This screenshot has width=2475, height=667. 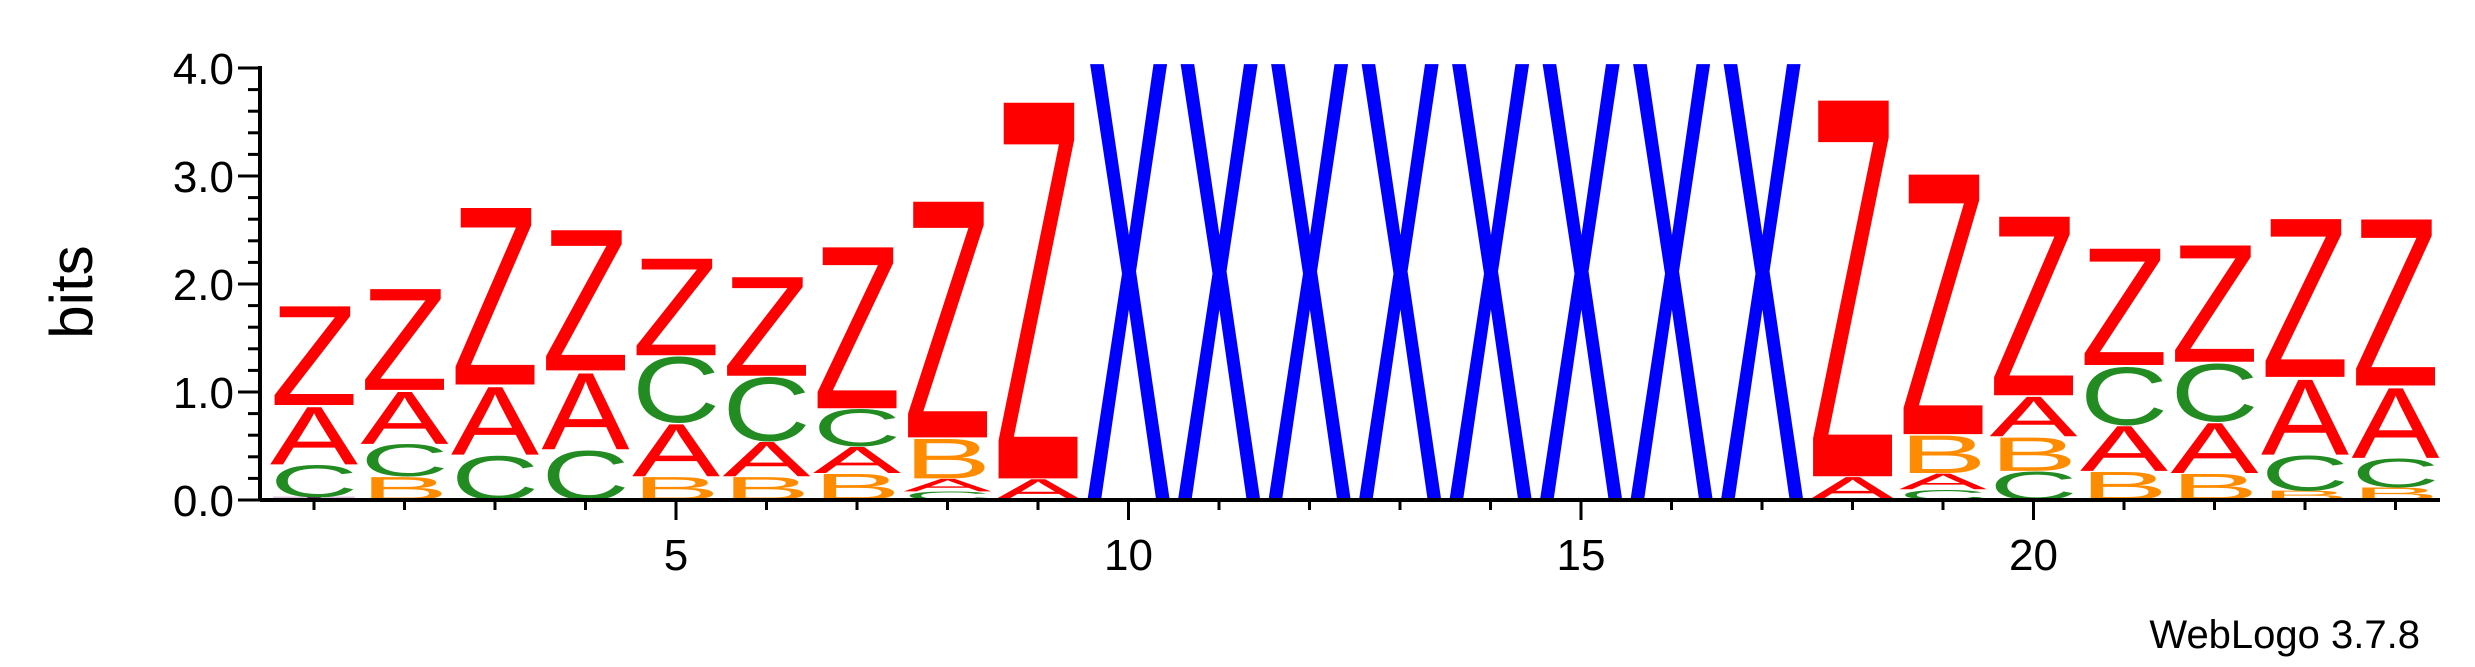 What do you see at coordinates (1581, 555) in the screenshot?
I see `x-tick-label: 15` at bounding box center [1581, 555].